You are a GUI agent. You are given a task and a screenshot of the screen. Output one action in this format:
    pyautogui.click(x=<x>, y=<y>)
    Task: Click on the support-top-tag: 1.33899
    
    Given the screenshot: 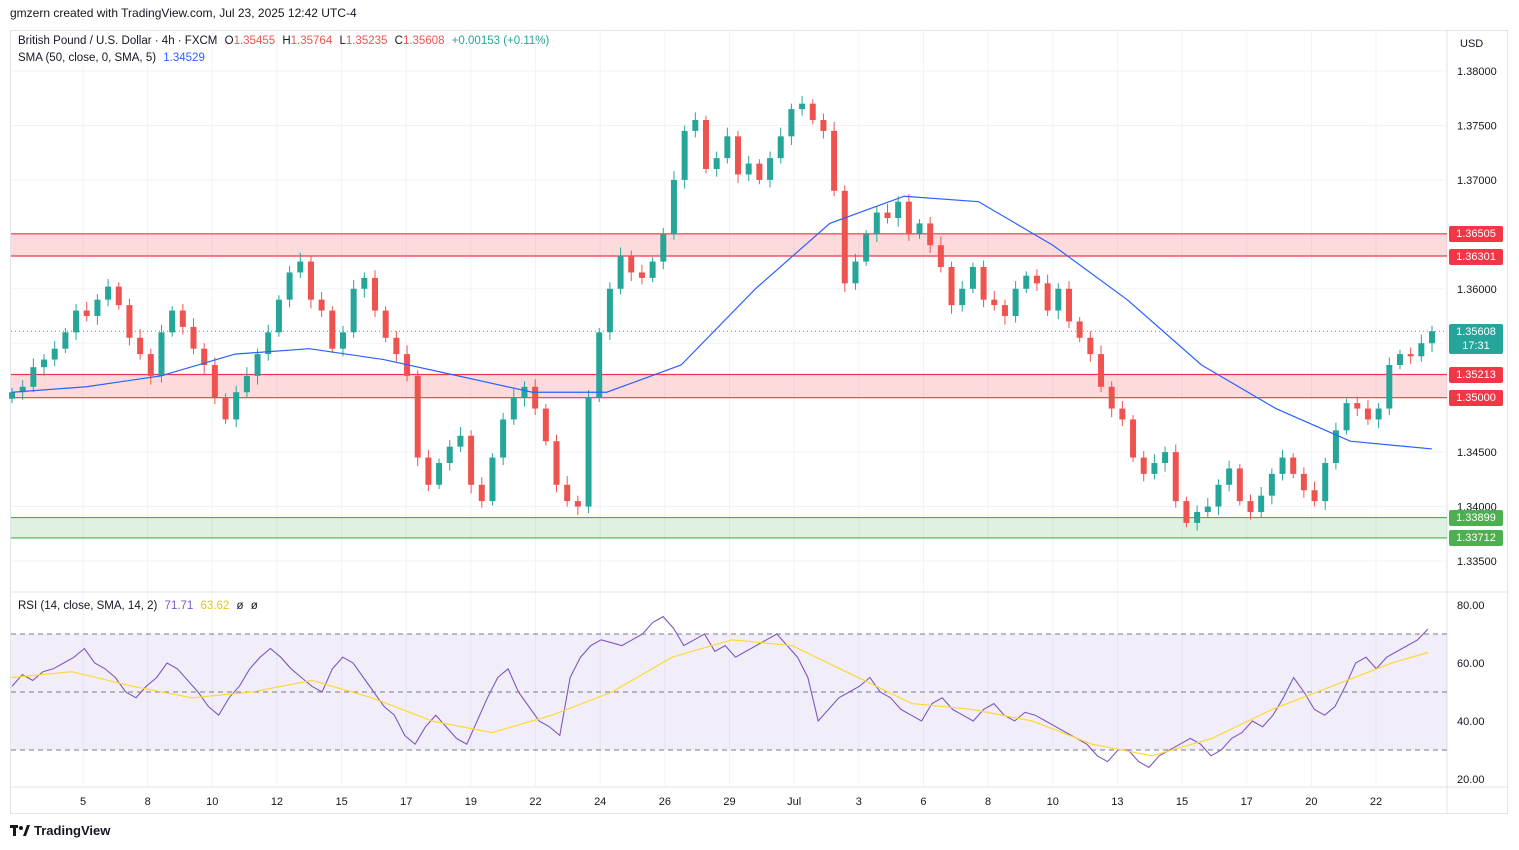 What is the action you would take?
    pyautogui.click(x=1476, y=518)
    